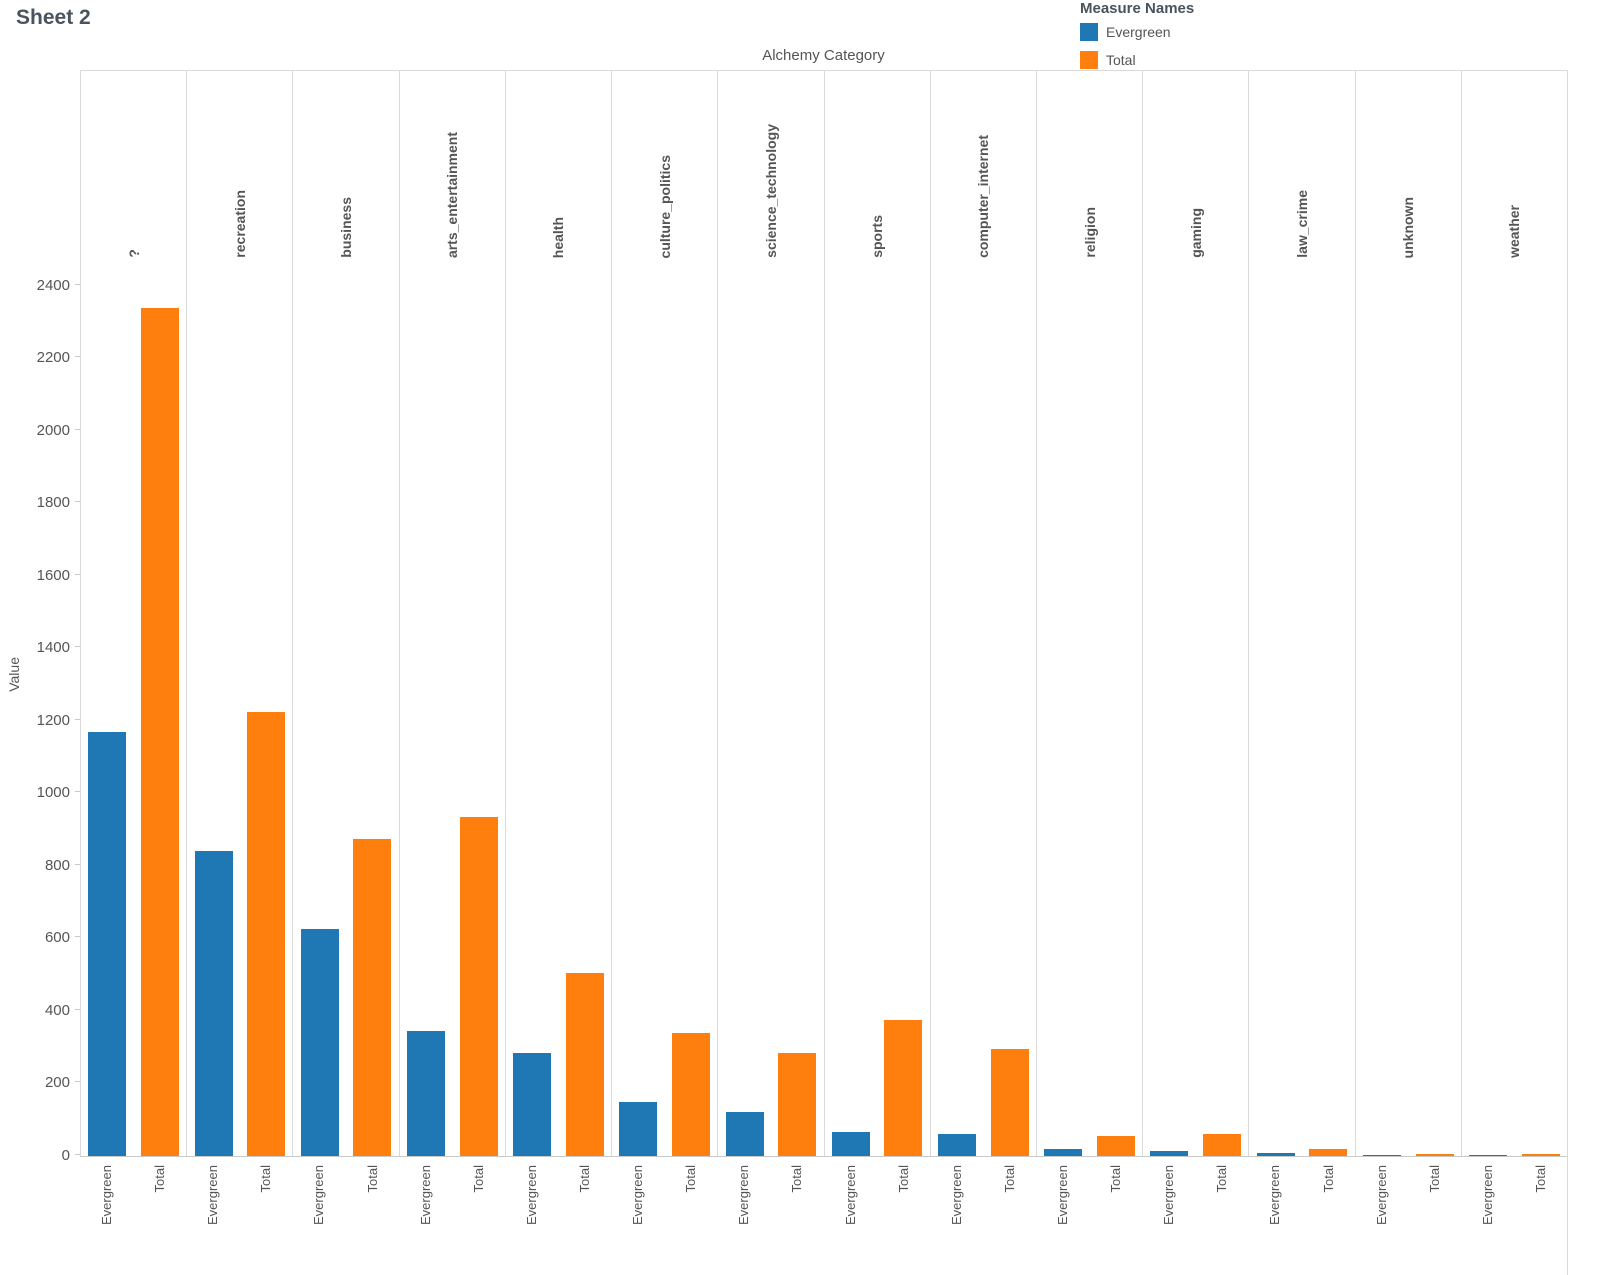 Image resolution: width=1600 pixels, height=1275 pixels. I want to click on bar-total-sports, so click(903, 1088).